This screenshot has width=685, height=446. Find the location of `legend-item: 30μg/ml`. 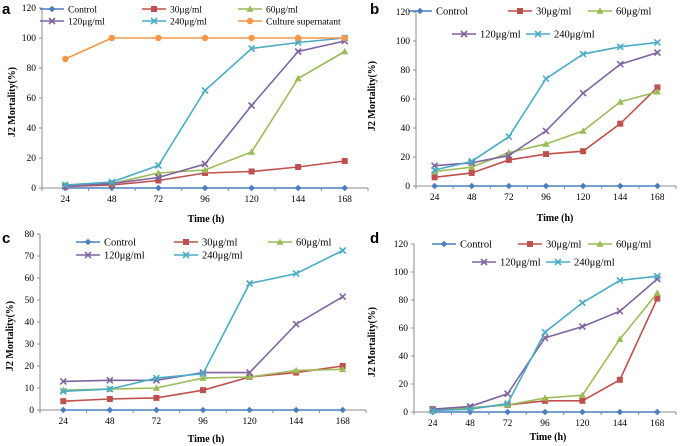

legend-item: 30μg/ml is located at coordinates (205, 243).